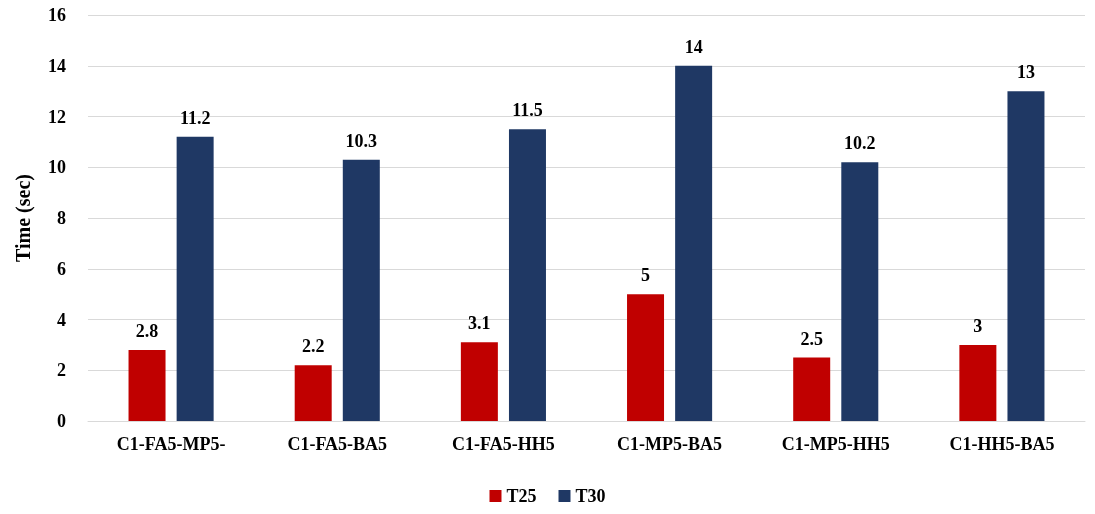 The height and width of the screenshot is (514, 1095). What do you see at coordinates (57, 167) in the screenshot?
I see `y-tick-label: 10` at bounding box center [57, 167].